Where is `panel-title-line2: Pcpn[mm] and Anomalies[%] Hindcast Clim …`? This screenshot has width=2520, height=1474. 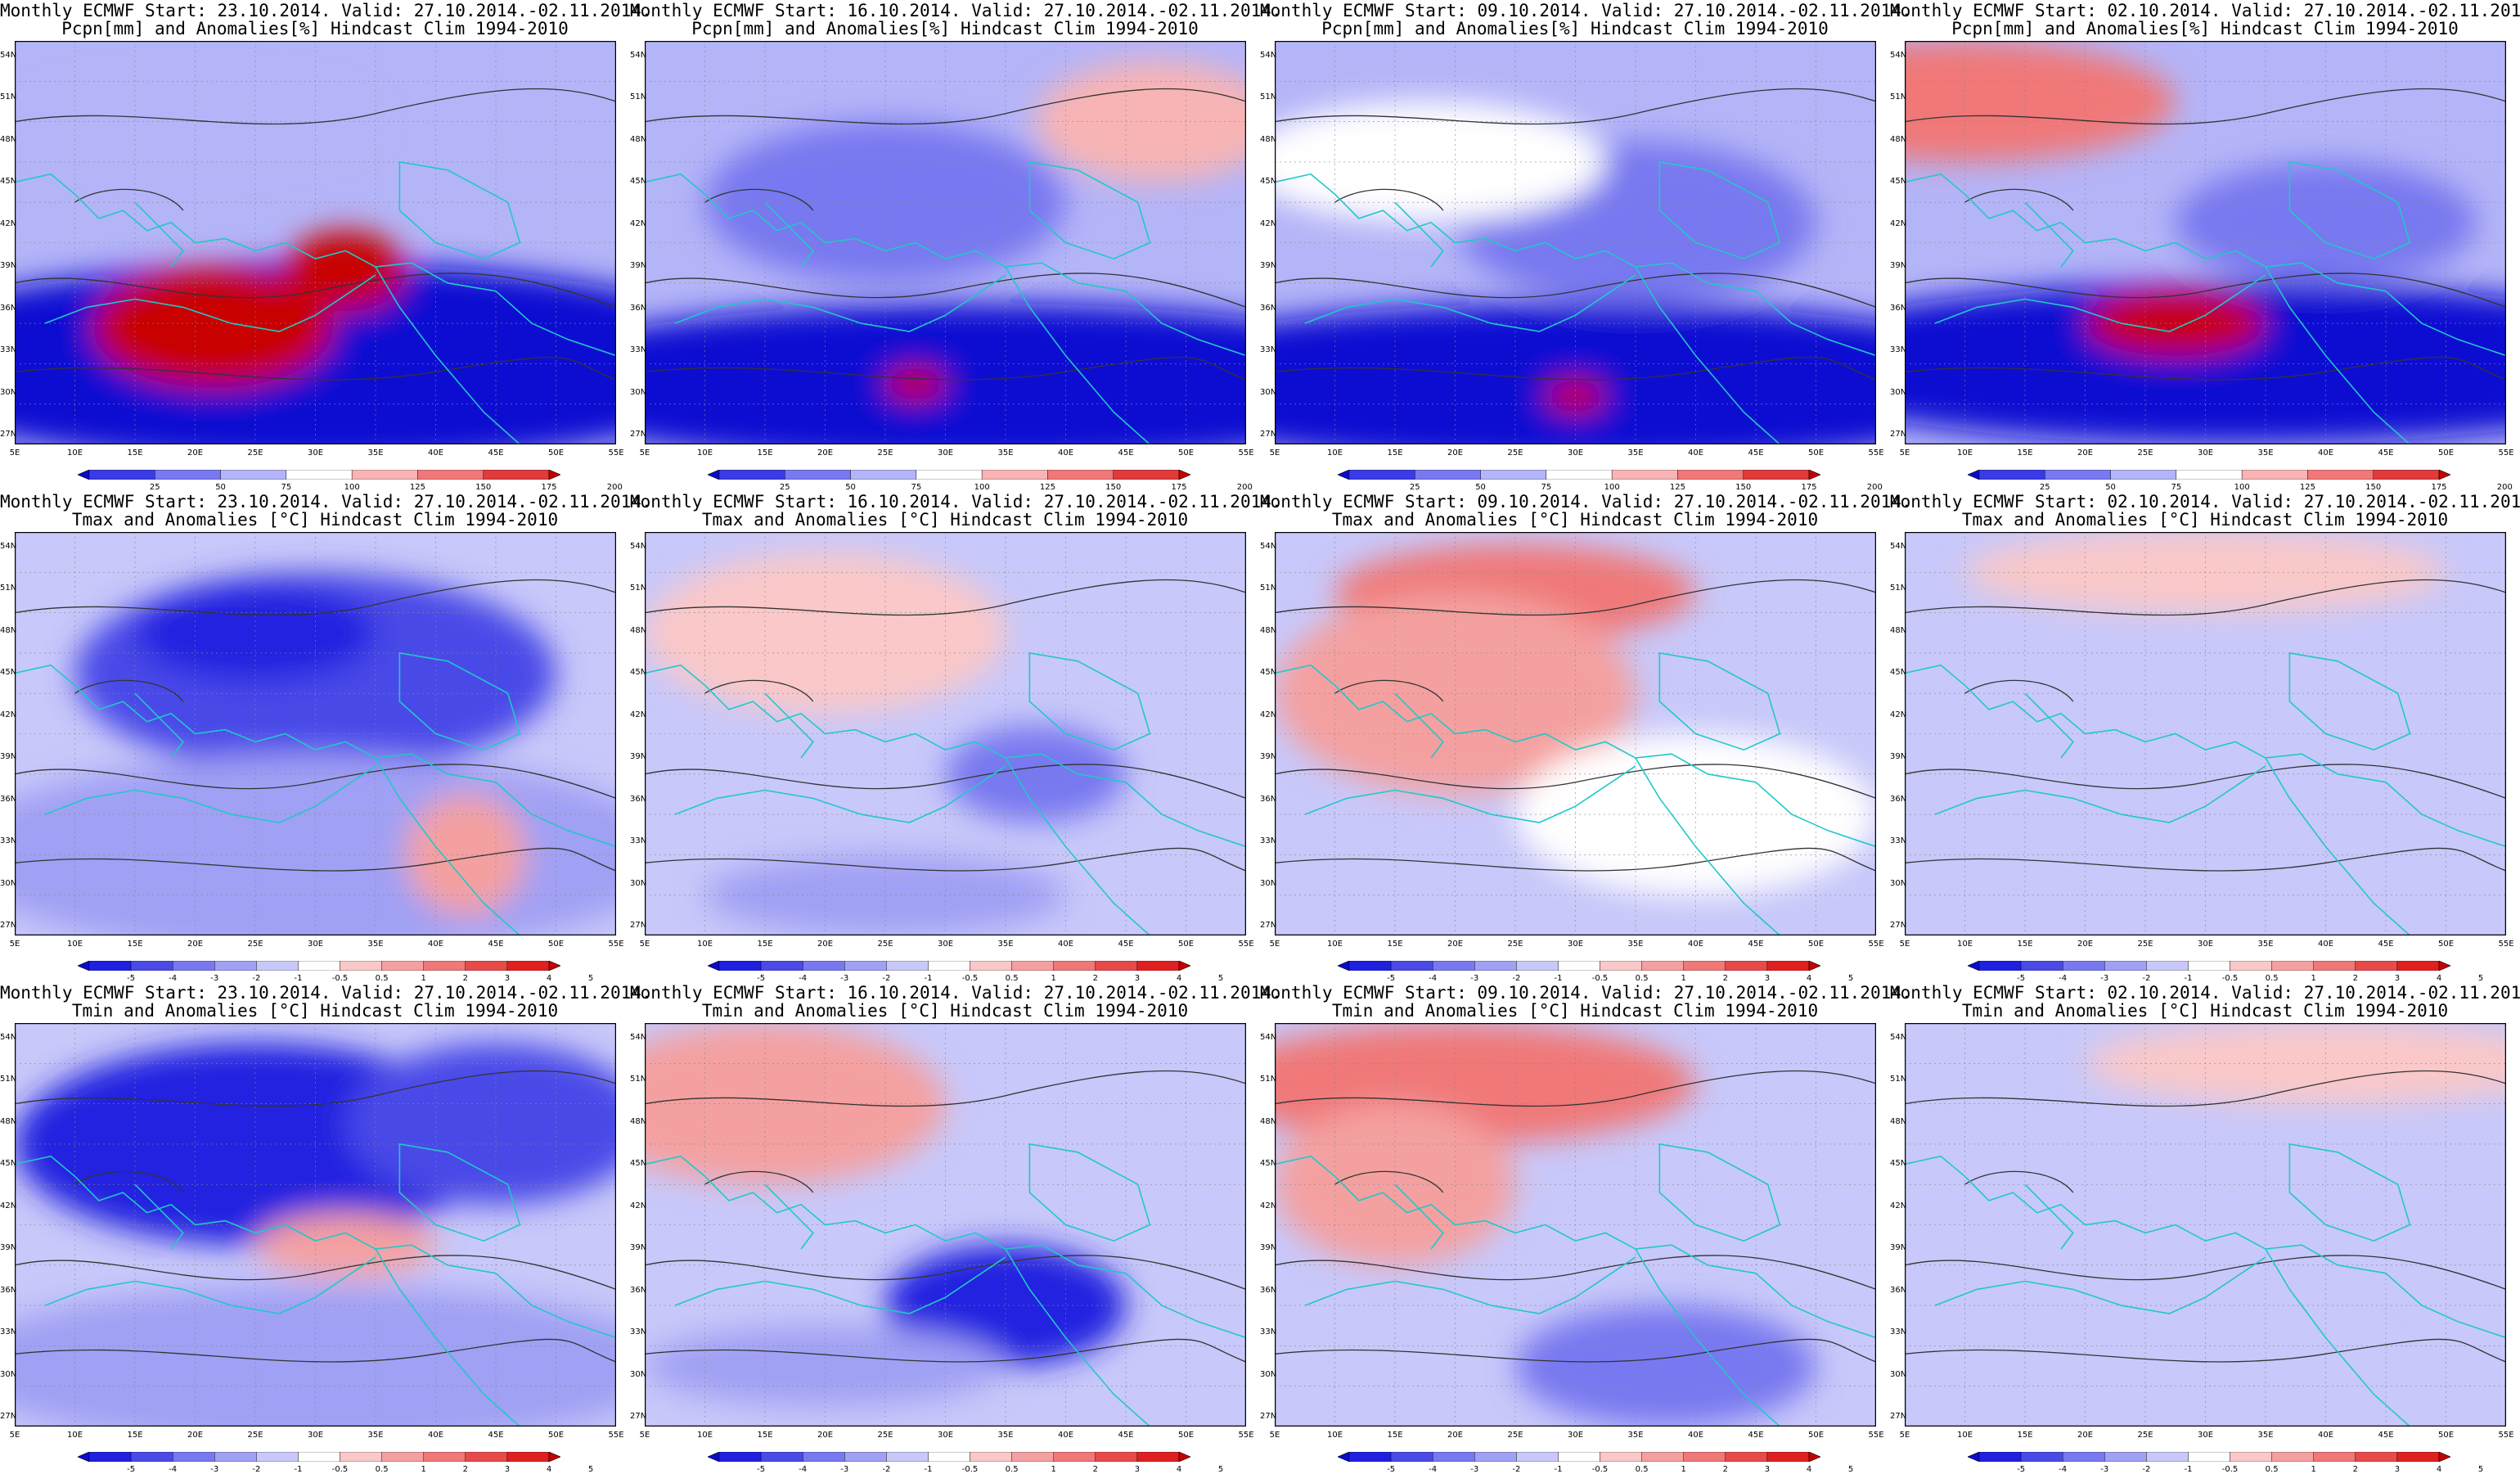
panel-title-line2: Pcpn[mm] and Anomalies[%] Hindcast Clim … is located at coordinates (2205, 28).